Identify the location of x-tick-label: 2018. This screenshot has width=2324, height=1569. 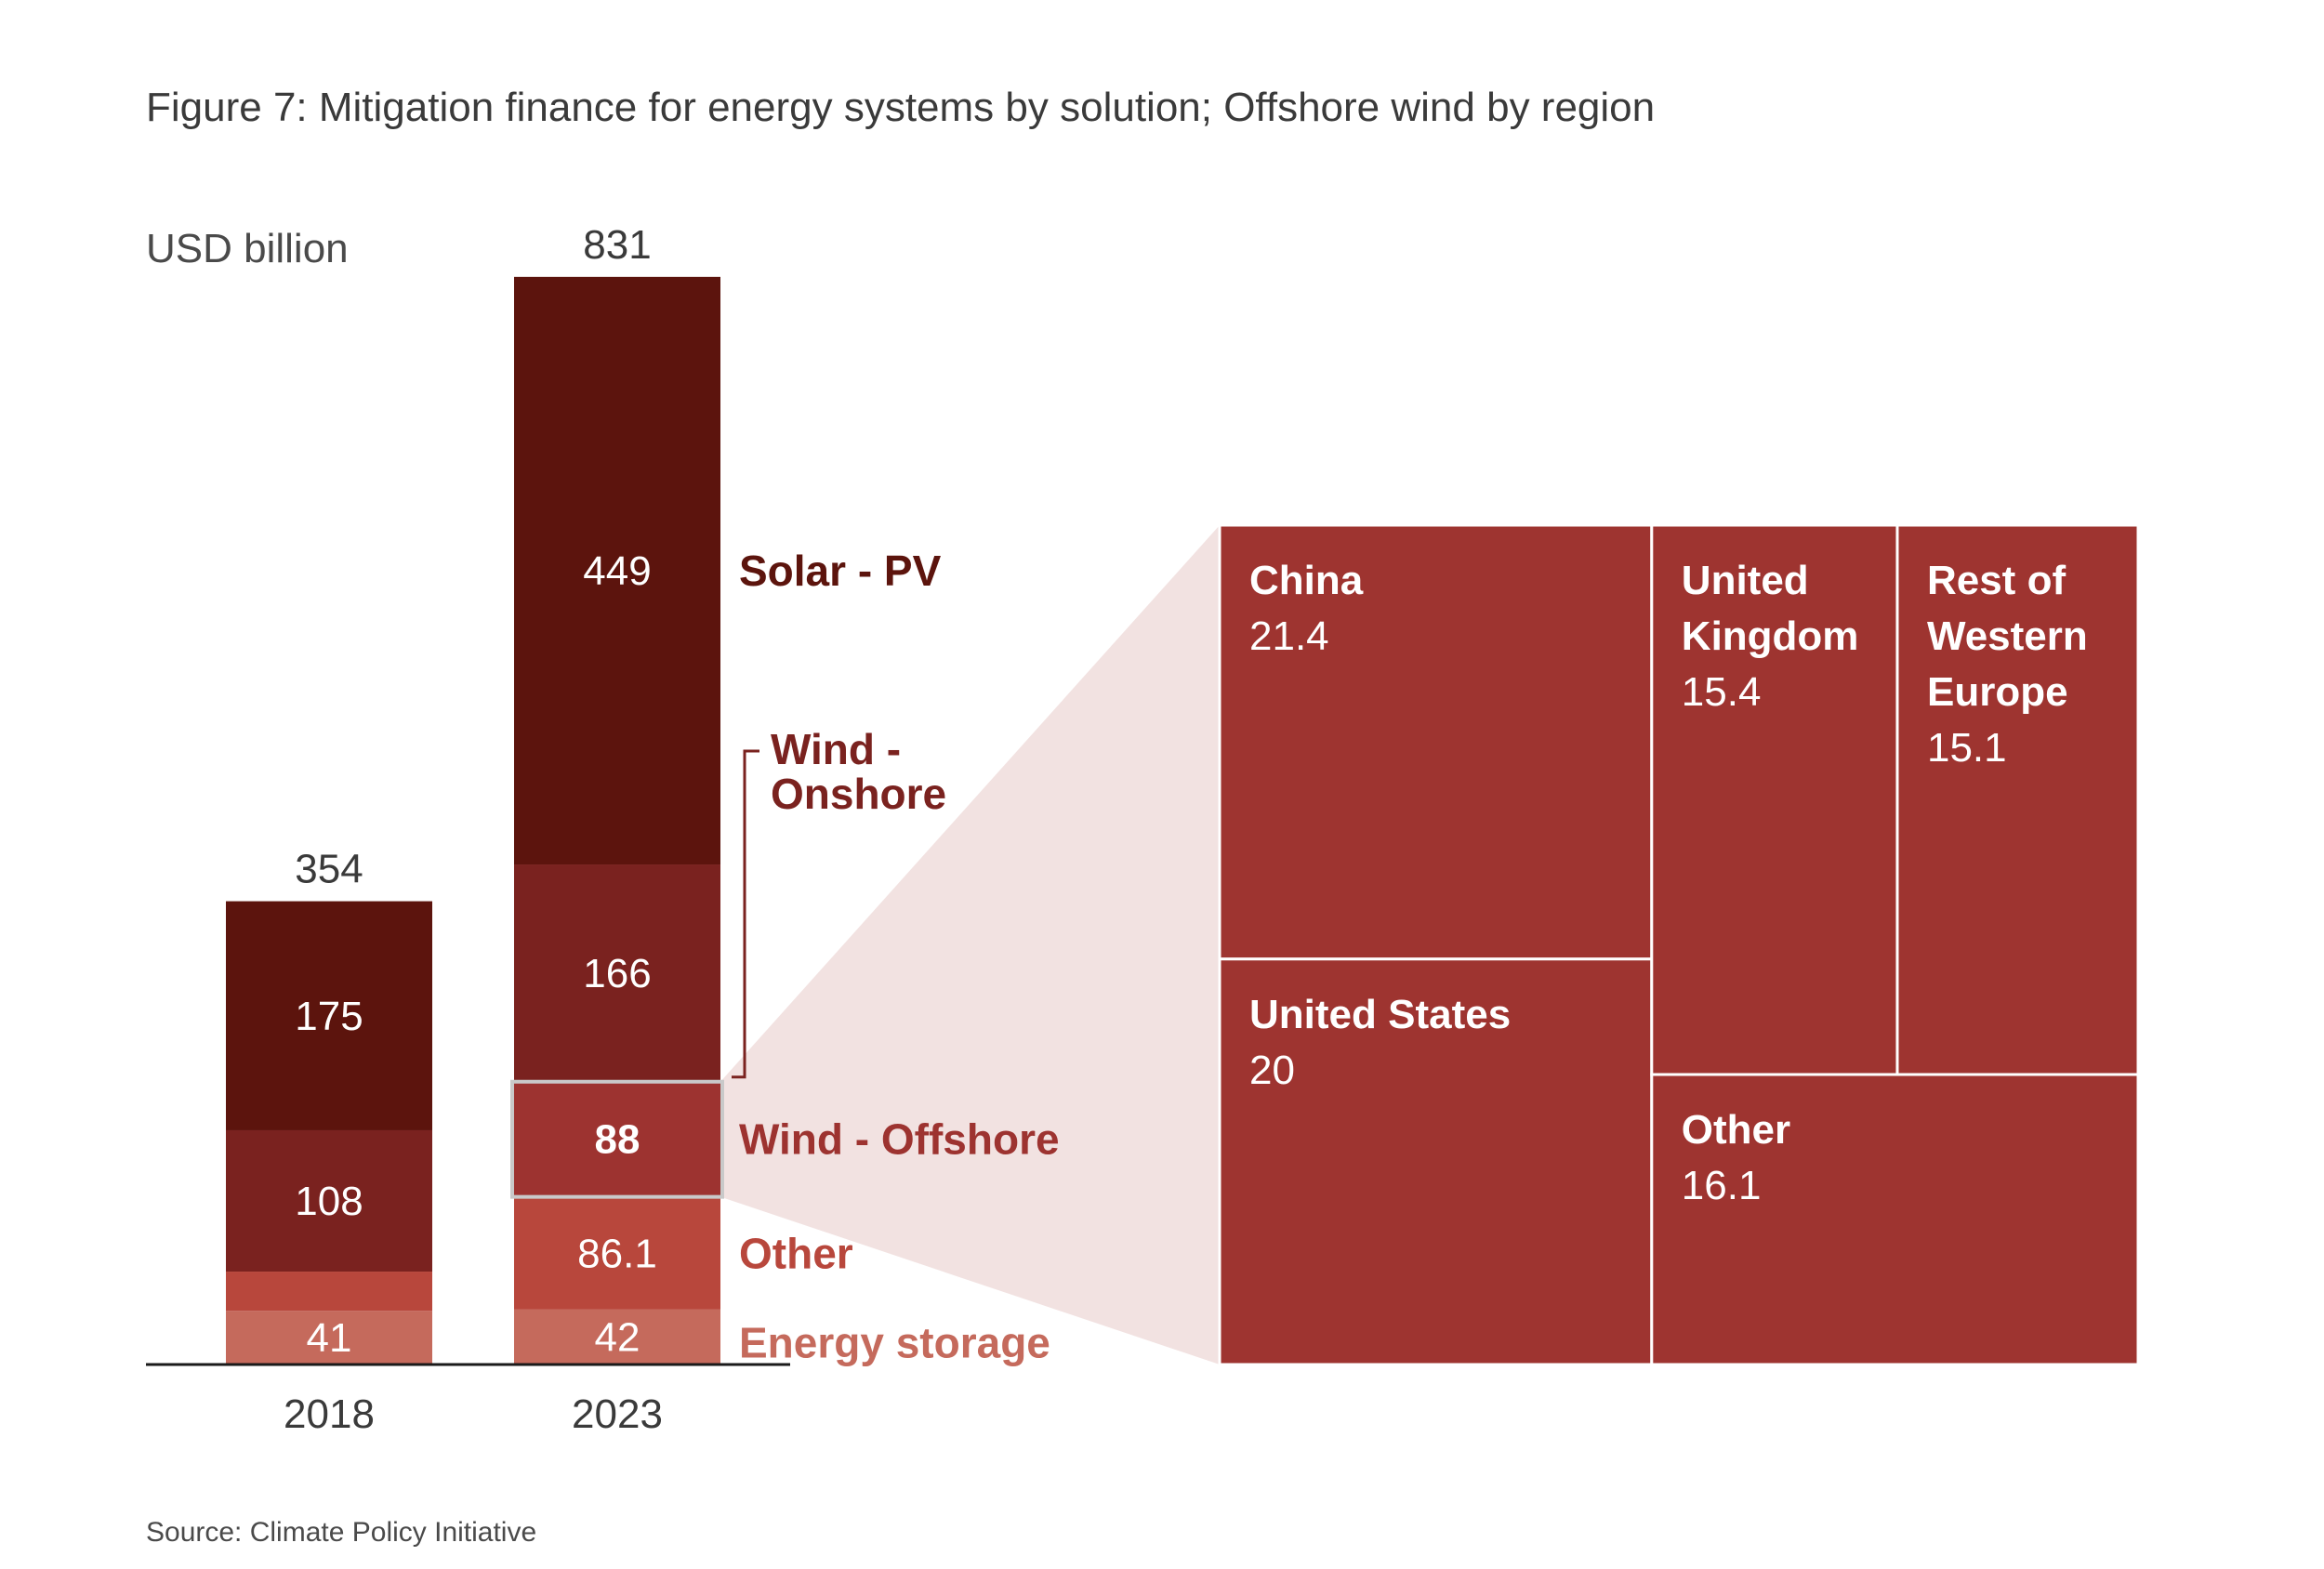
(329, 1414).